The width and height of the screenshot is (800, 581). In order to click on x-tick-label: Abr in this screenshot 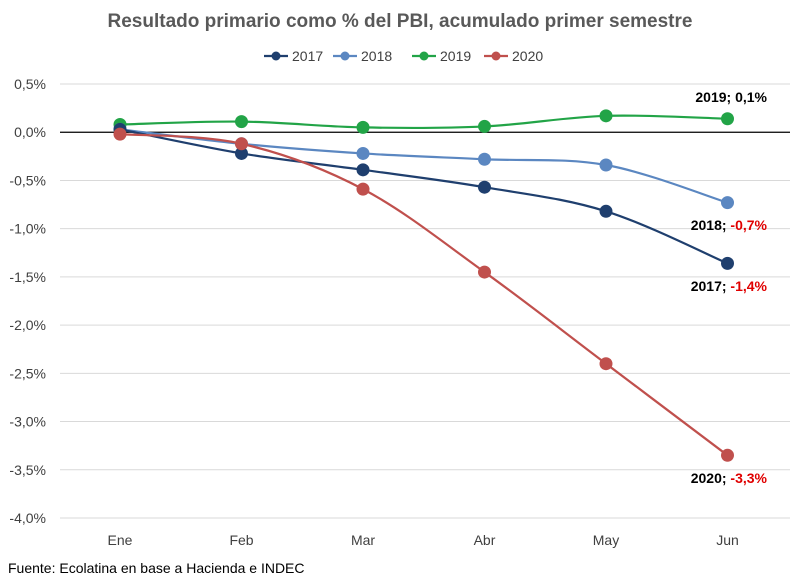, I will do `click(485, 540)`.